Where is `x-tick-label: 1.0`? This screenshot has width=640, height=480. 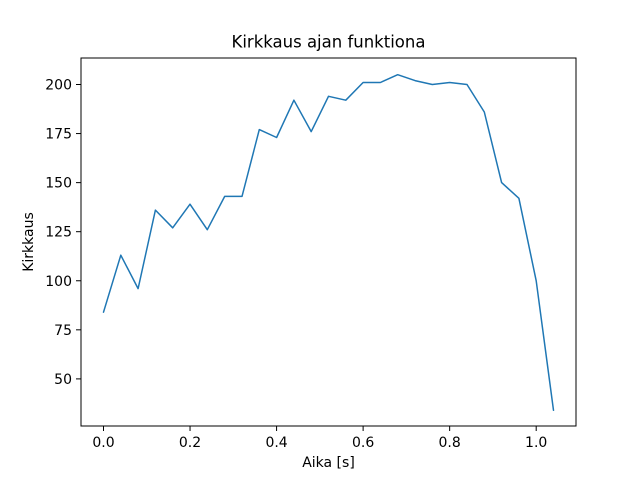 x-tick-label: 1.0 is located at coordinates (536, 443).